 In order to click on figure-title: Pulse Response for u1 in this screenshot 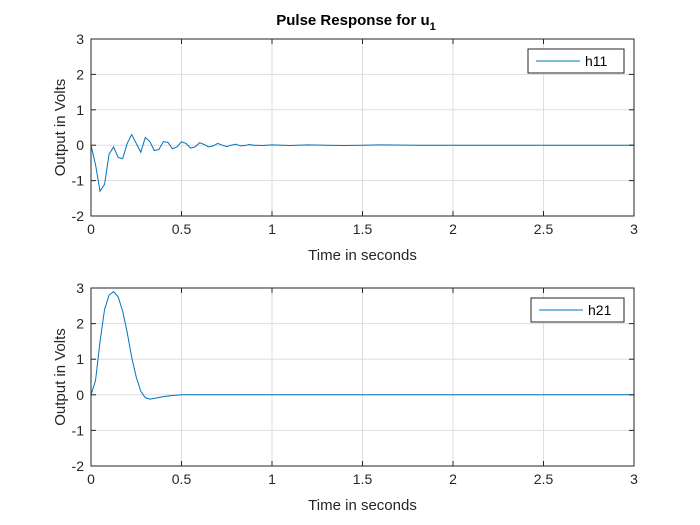, I will do `click(356, 22)`.